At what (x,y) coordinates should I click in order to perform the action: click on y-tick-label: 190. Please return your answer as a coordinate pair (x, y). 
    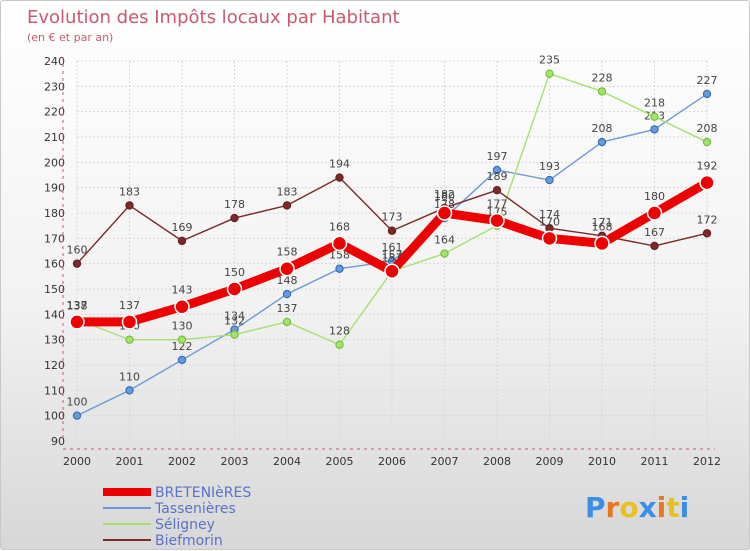
    Looking at the image, I should click on (54, 188).